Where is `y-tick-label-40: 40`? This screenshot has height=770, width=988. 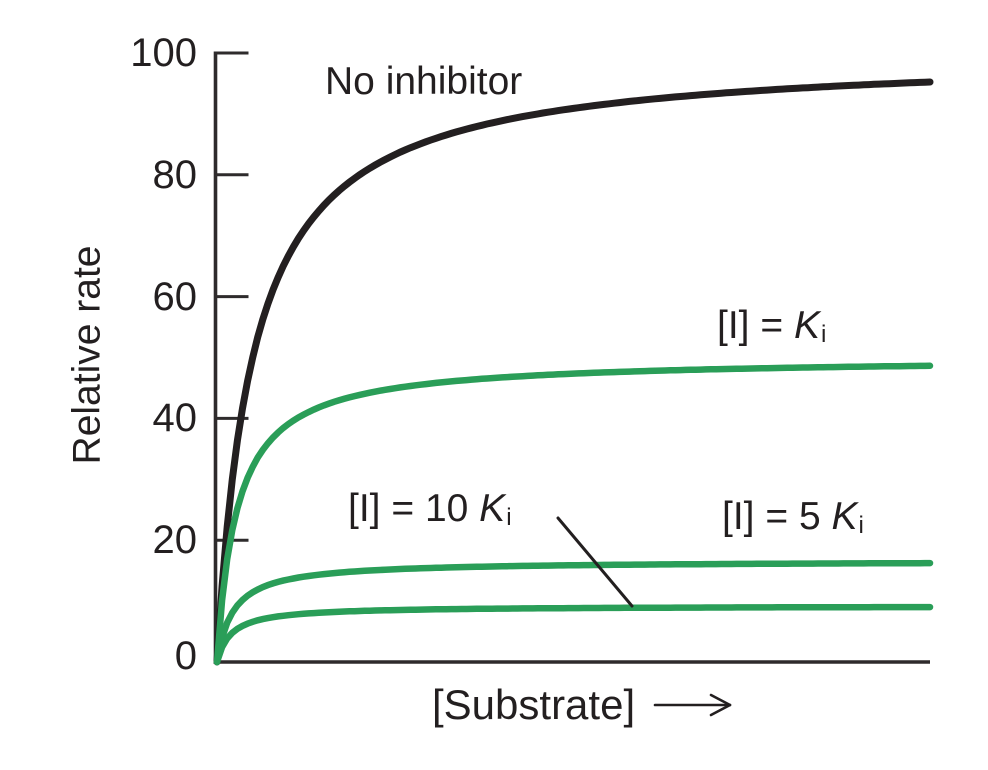
y-tick-label-40: 40 is located at coordinates (175, 418).